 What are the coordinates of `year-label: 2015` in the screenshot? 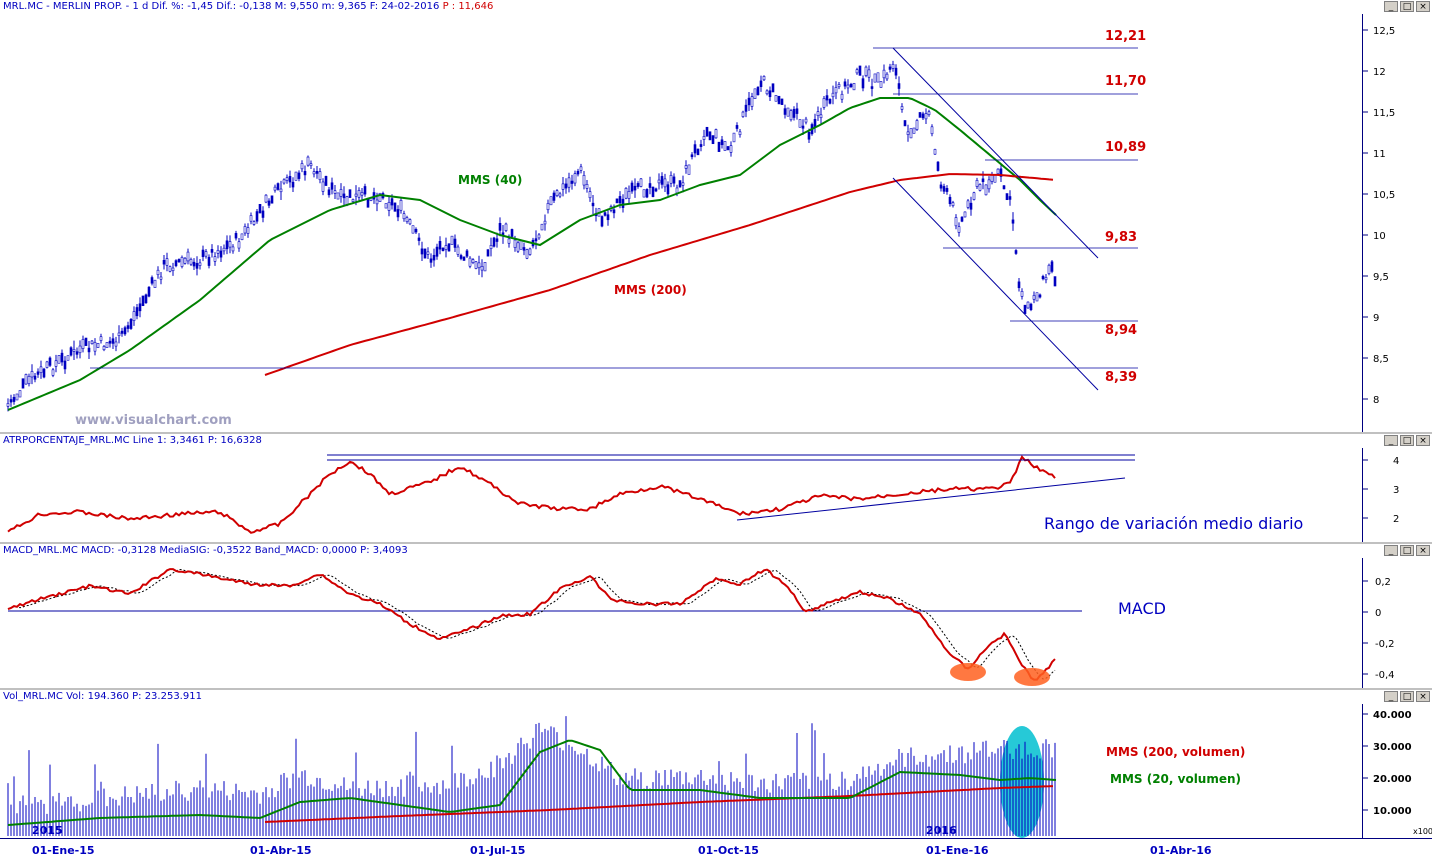 It's located at (47, 830).